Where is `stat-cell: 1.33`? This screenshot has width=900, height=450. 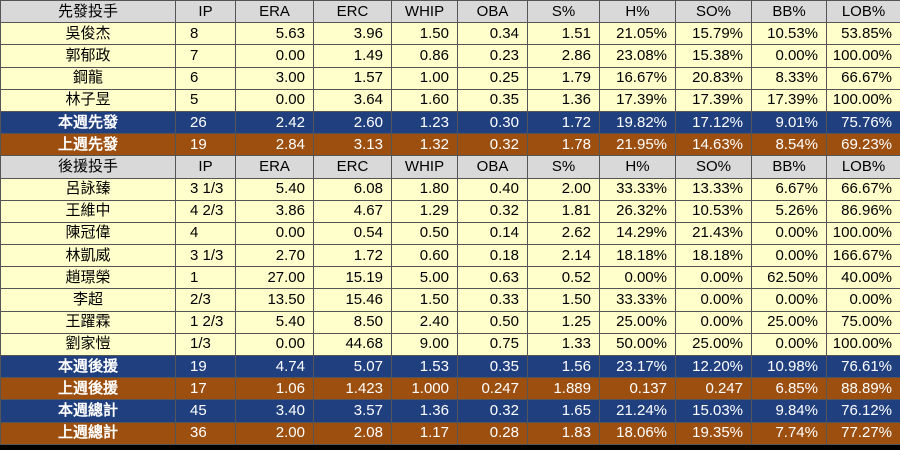
stat-cell: 1.33 is located at coordinates (563, 344).